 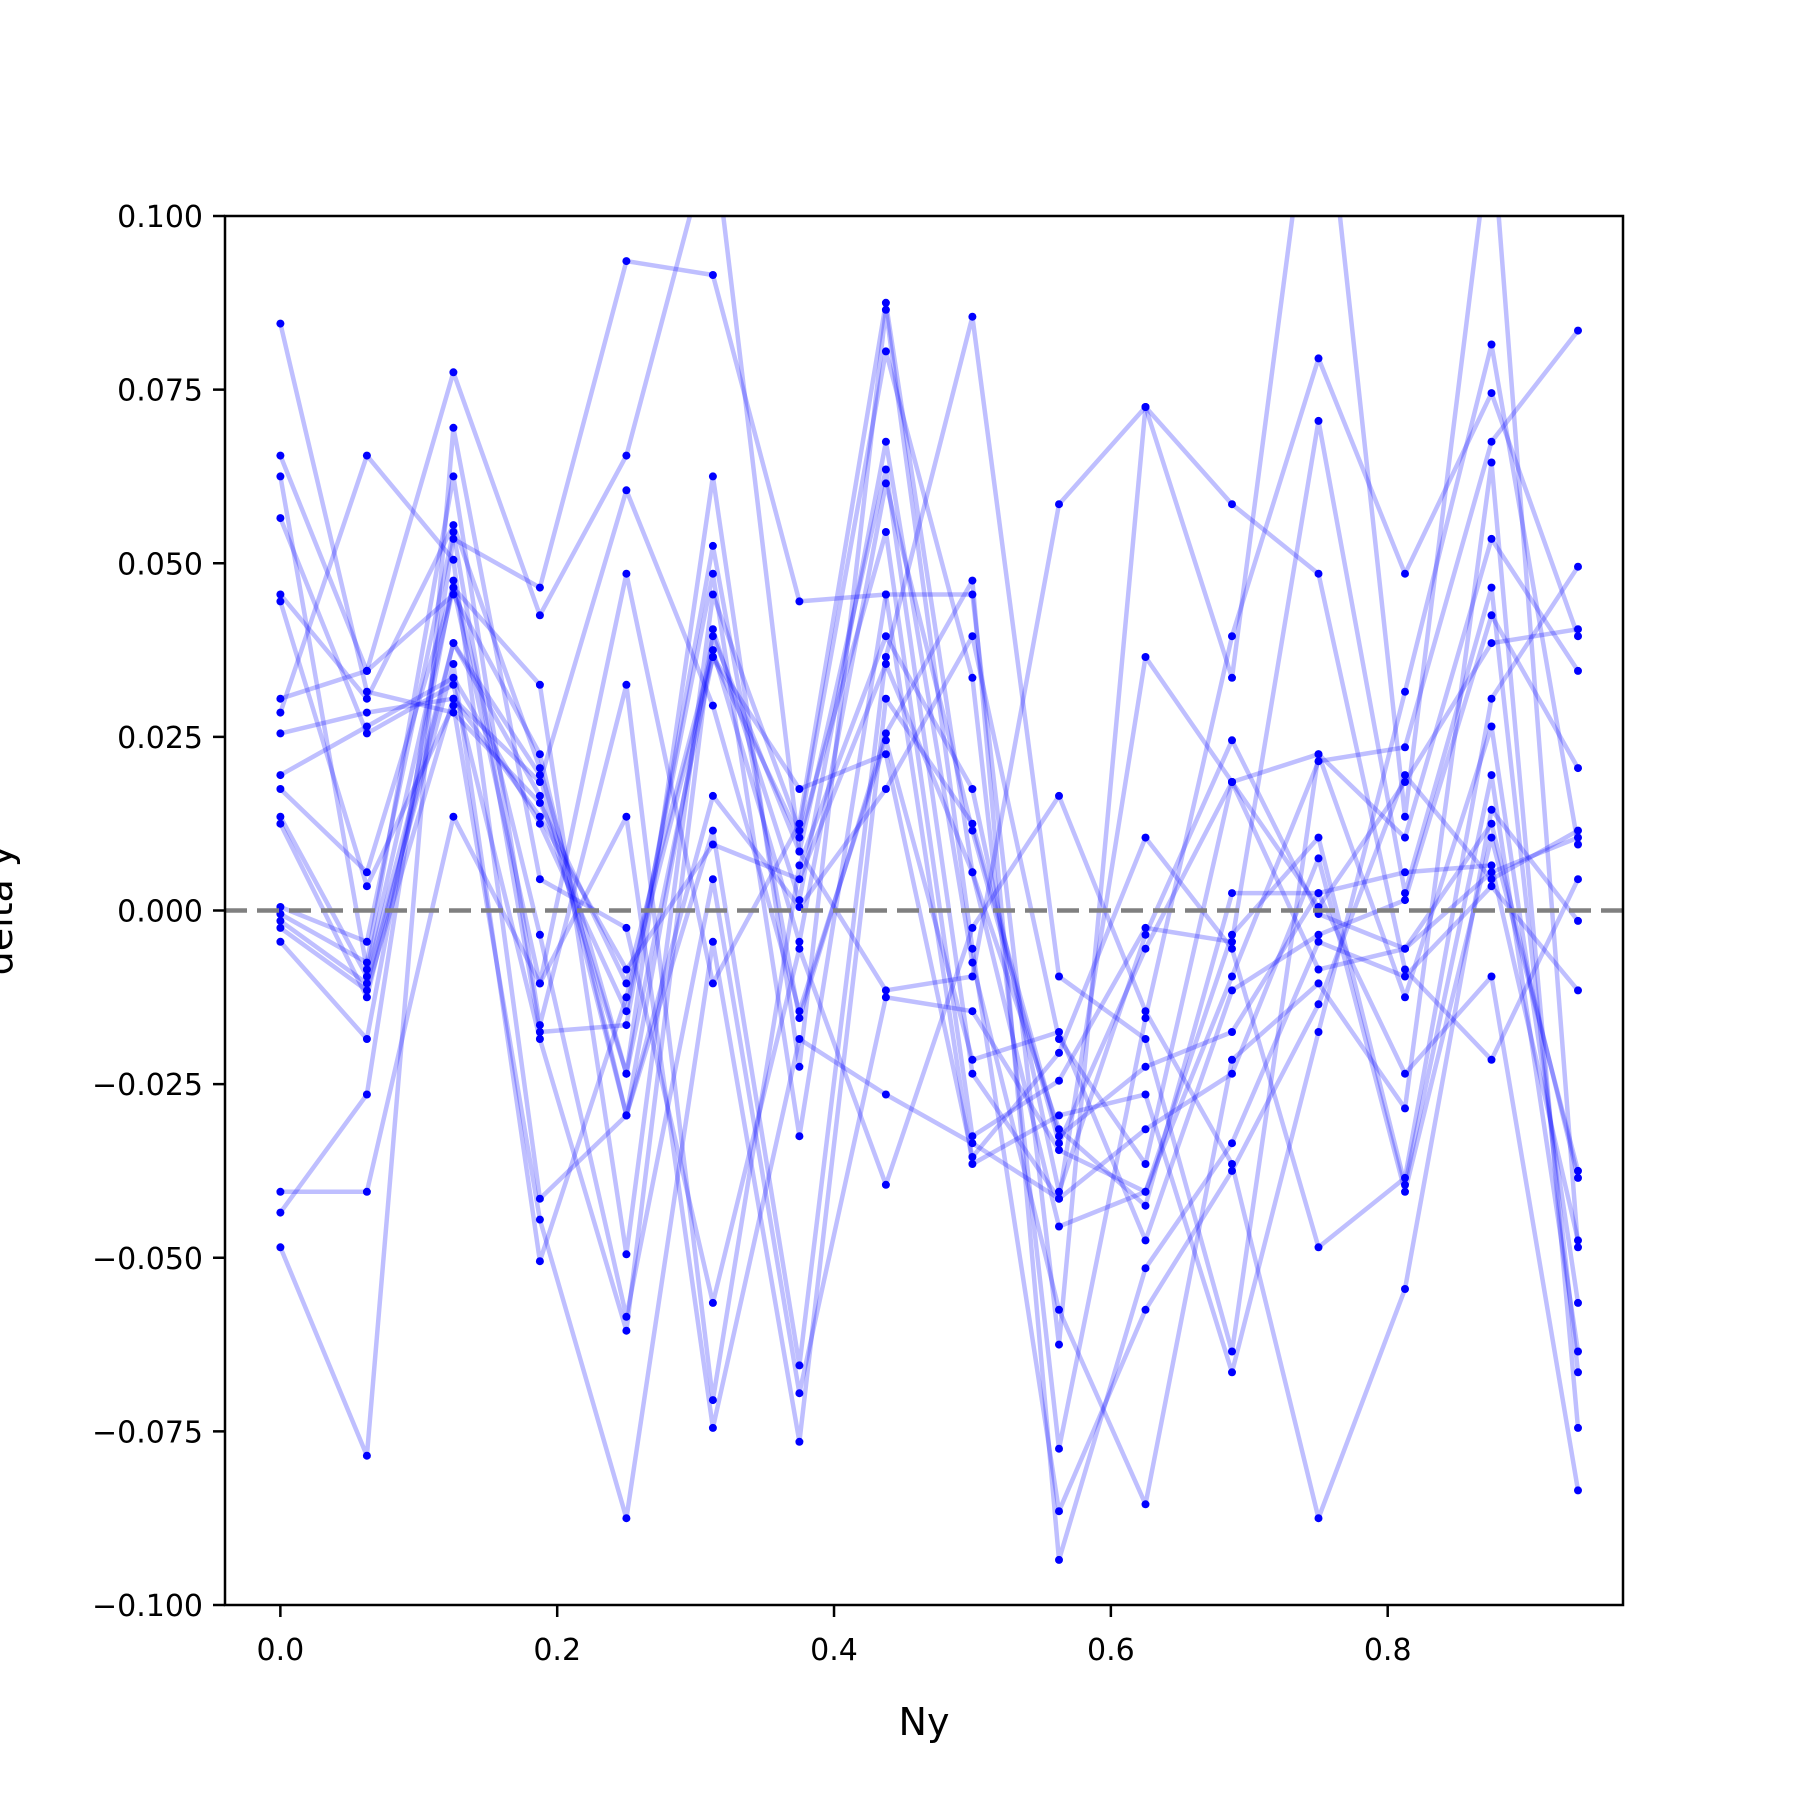 I want to click on x-axis-ticks: 0.0 0.2 0.4 0.6 0.8, so click(x=834, y=1636).